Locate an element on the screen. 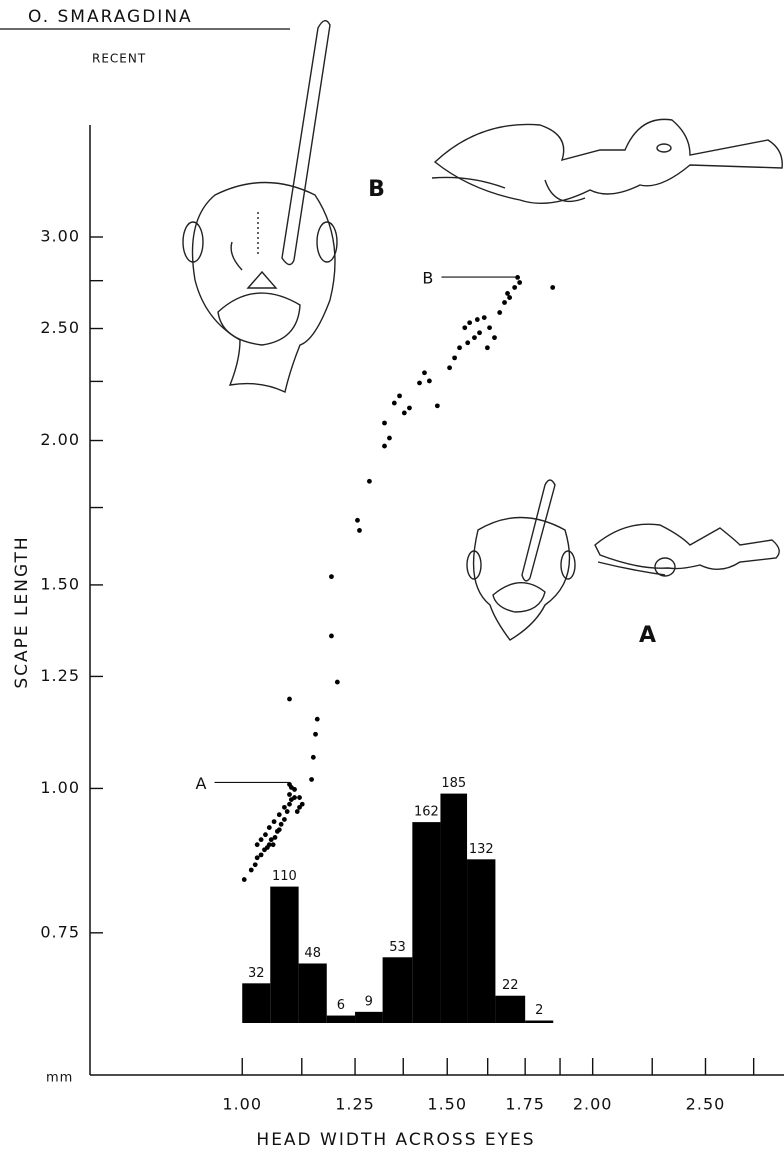 This screenshot has width=784, height=1152. y-tick-label: 0.75 is located at coordinates (60, 931).